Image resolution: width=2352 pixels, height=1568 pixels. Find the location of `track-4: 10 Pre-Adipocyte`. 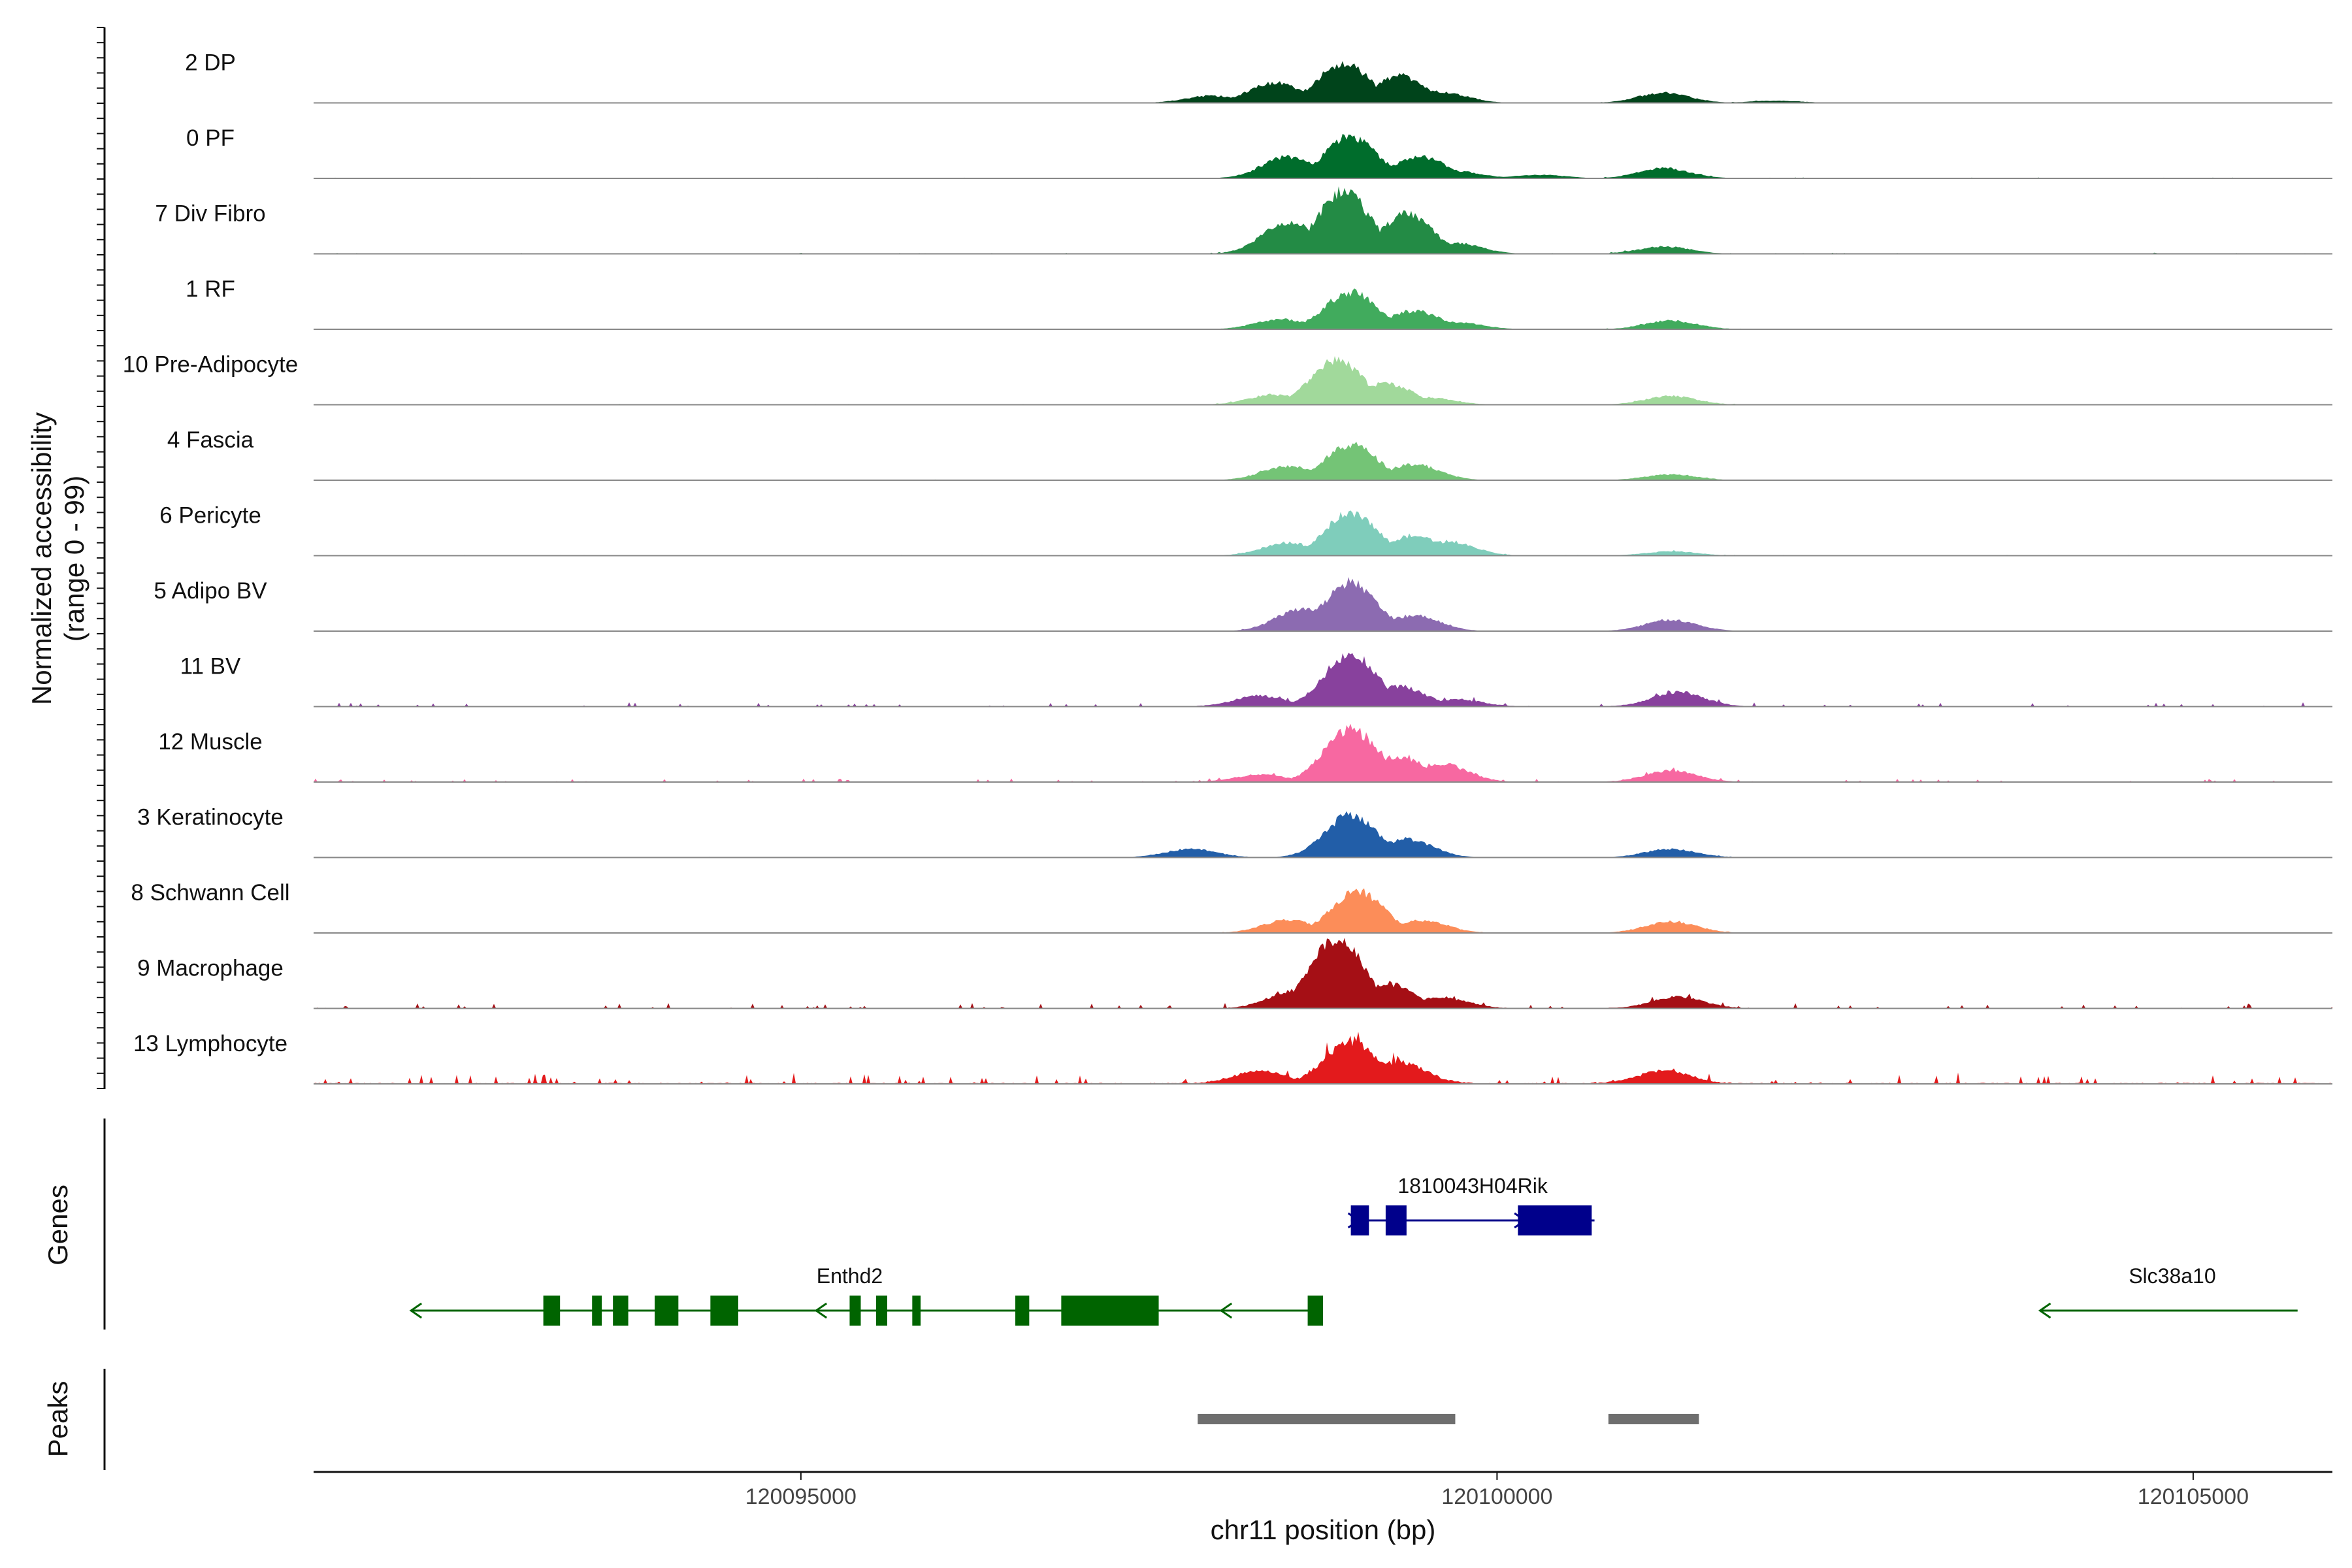

track-4: 10 Pre-Adipocyte is located at coordinates (1227, 379).